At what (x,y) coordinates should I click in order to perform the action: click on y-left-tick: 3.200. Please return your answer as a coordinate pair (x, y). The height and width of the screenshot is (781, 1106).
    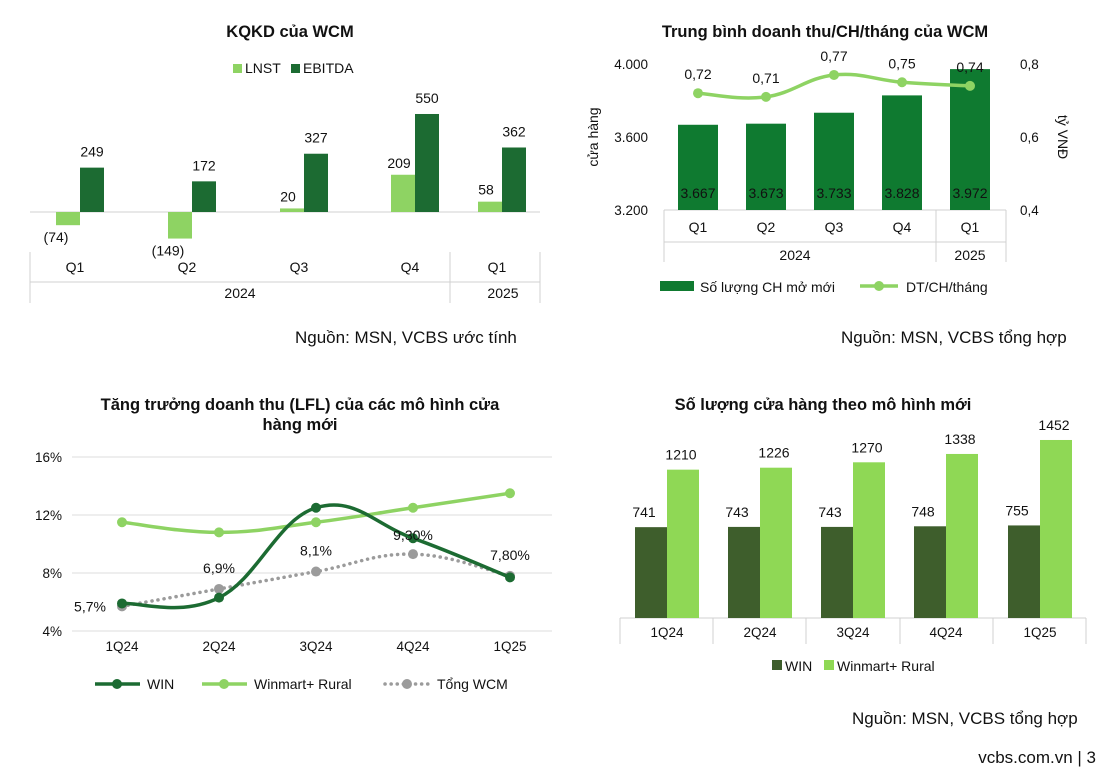
    Looking at the image, I should click on (631, 210).